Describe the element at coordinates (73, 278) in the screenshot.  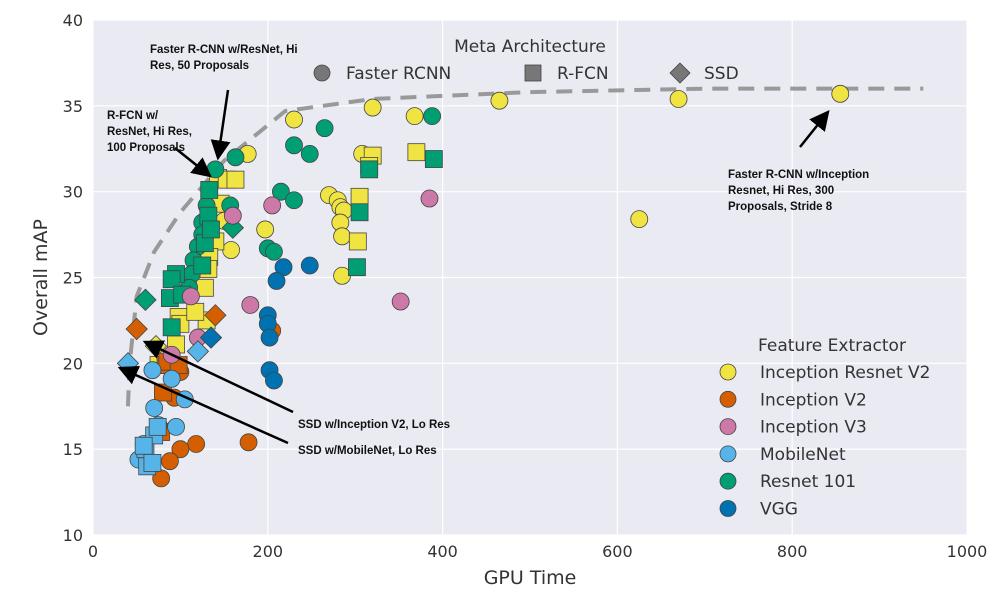
I see `y-tick-label: 25` at that location.